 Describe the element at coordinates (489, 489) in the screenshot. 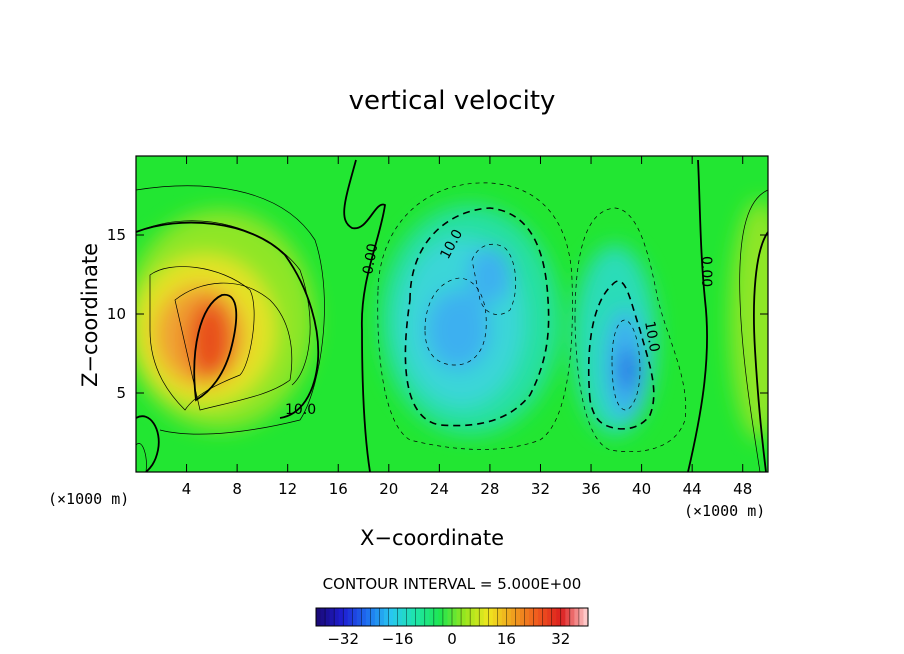

I see `x-tick-label: 28` at that location.